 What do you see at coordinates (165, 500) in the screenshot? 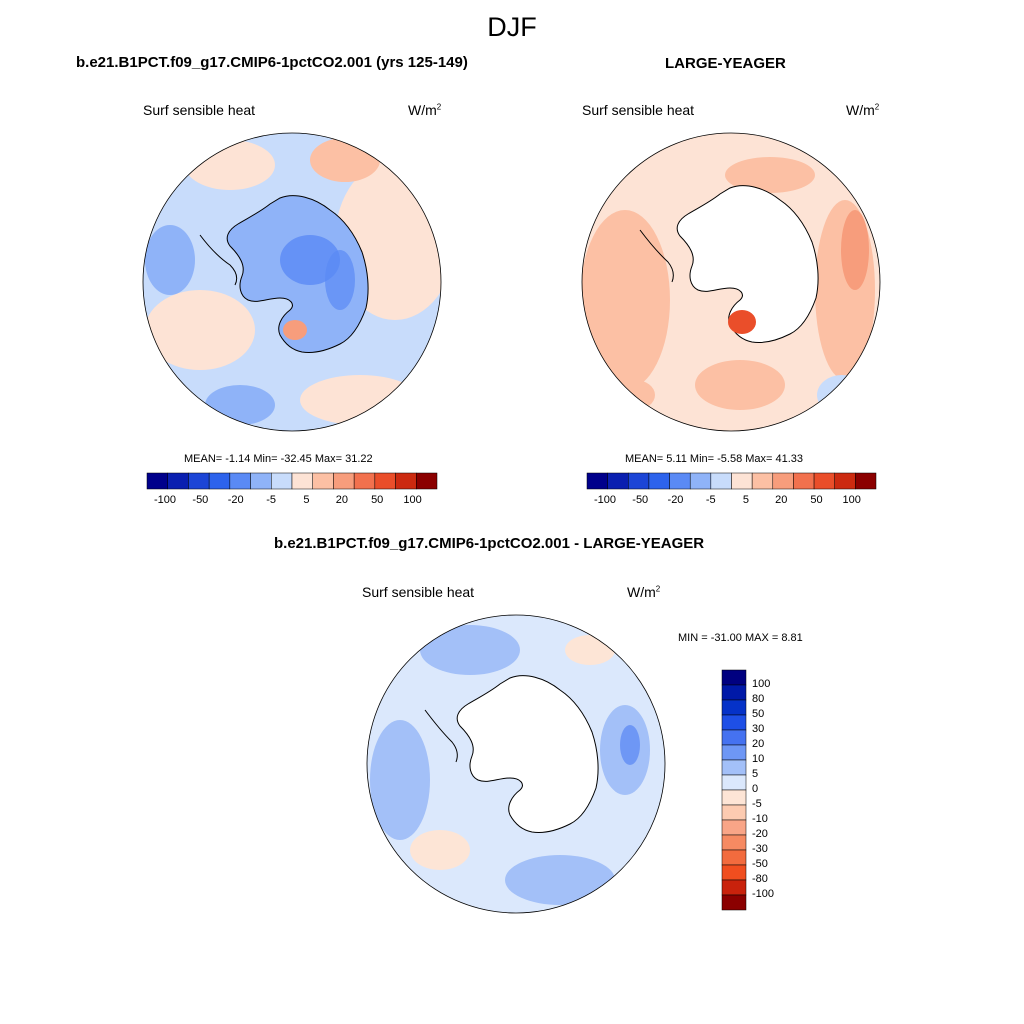
I see `left-colorbar-tick: -100` at bounding box center [165, 500].